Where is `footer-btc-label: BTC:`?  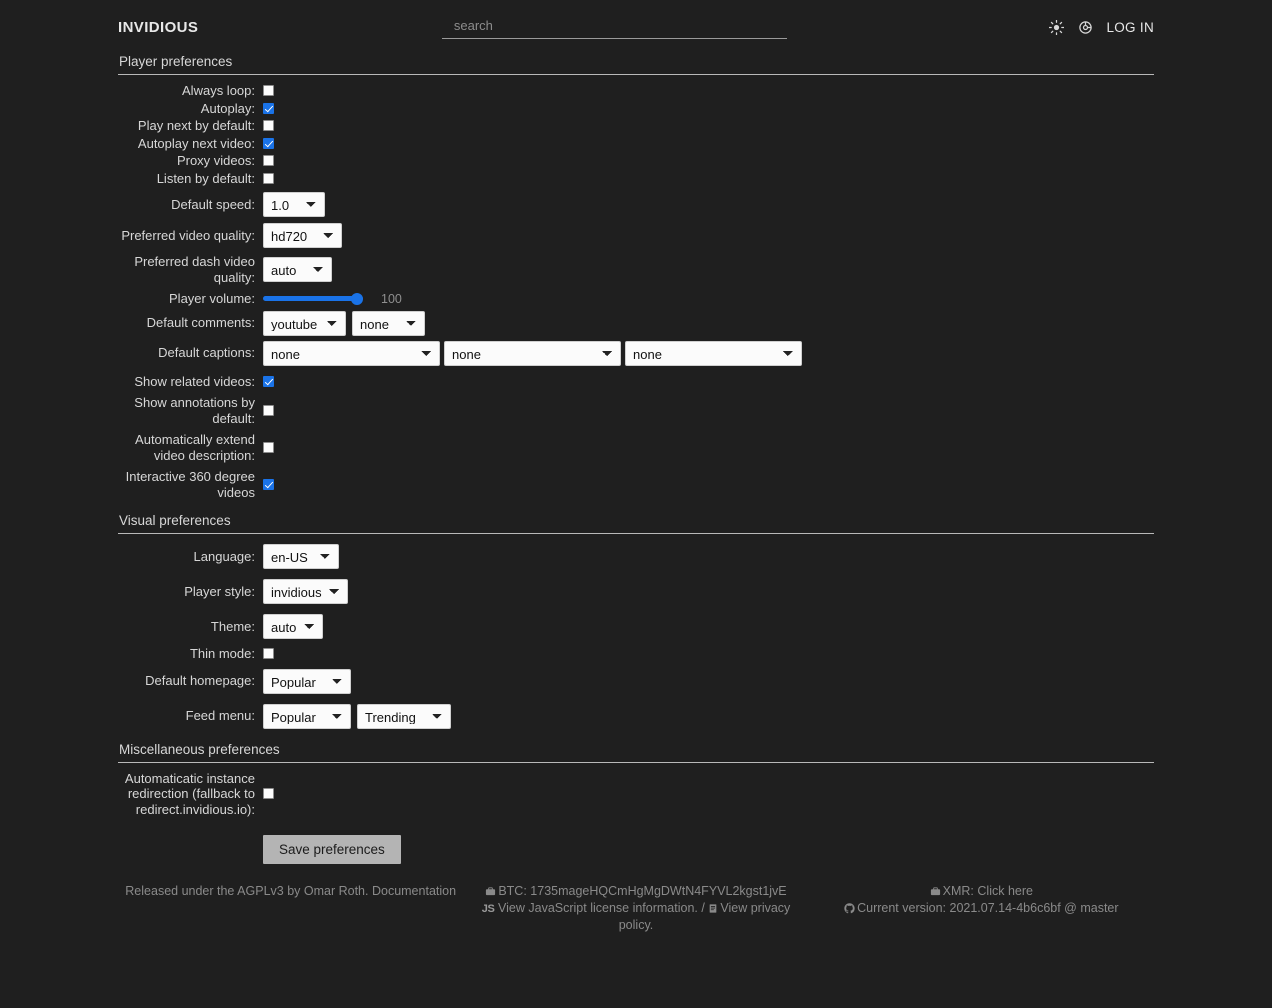 footer-btc-label: BTC: is located at coordinates (512, 891).